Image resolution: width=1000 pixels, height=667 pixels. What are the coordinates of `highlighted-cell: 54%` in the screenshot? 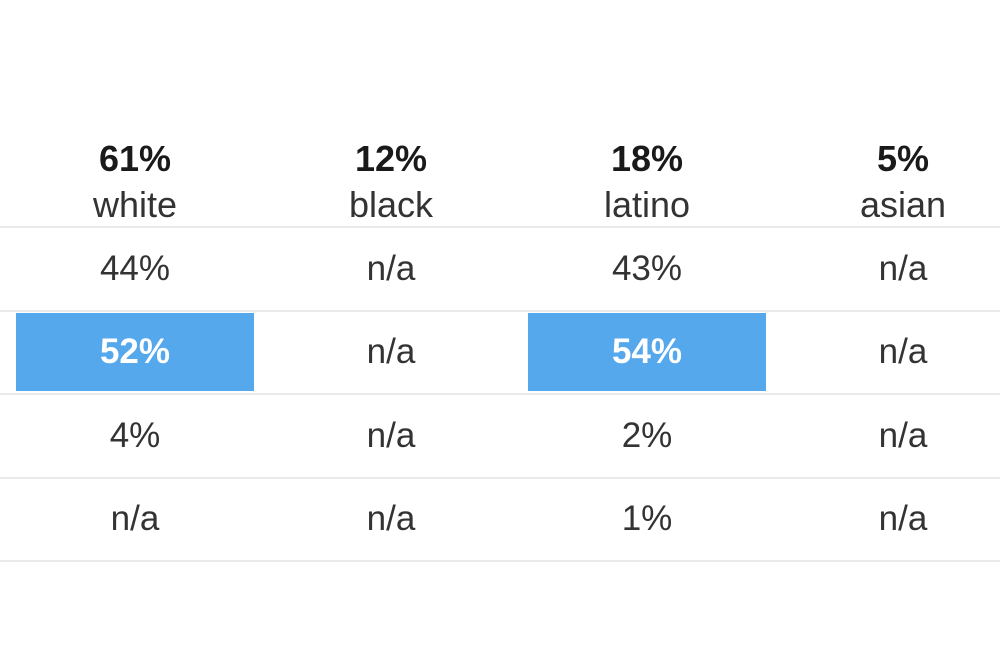 It's located at (647, 352).